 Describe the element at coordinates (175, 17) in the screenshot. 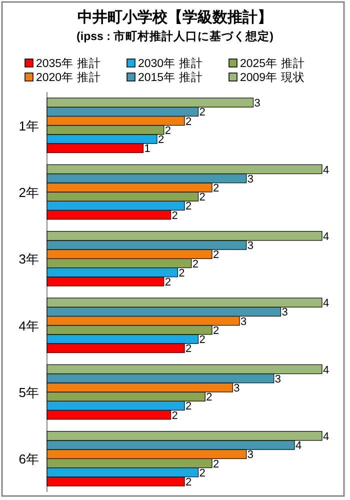

I see `chart-title: 中井町小学校【学級数推計】` at that location.